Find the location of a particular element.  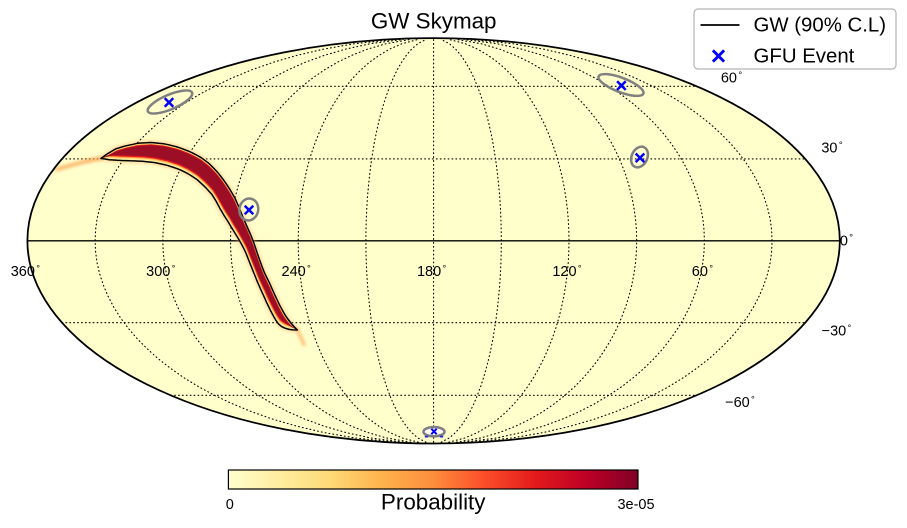

svg-text: GW Skymap is located at coordinates (434, 20).